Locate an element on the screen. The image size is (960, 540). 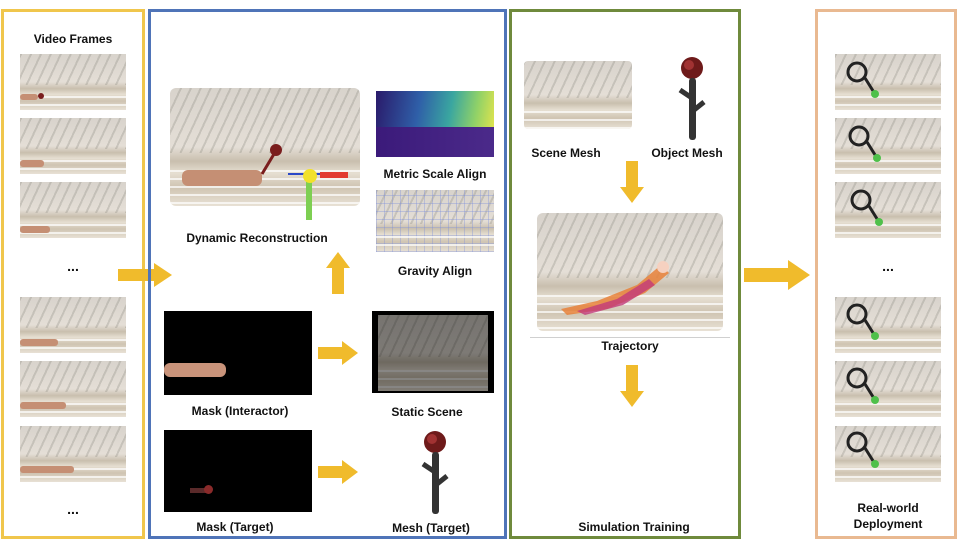
hand-overlays is located at coordinates (47, 283).